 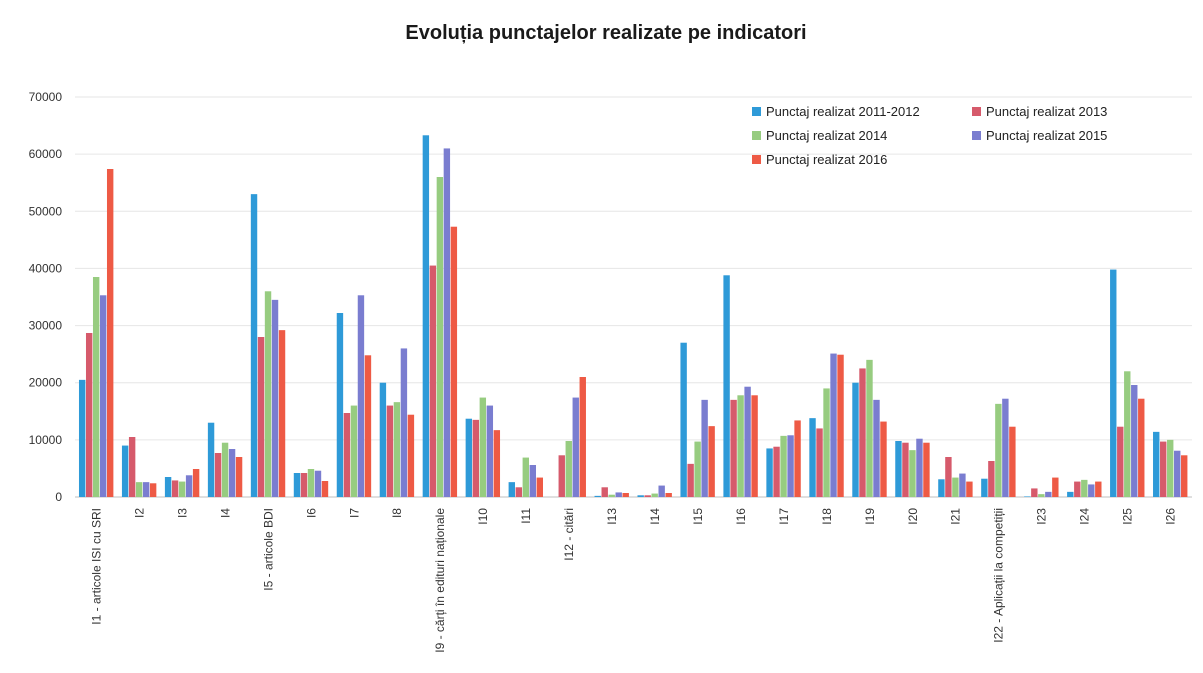 What do you see at coordinates (1042, 516) in the screenshot?
I see `x-tick-label: I23` at bounding box center [1042, 516].